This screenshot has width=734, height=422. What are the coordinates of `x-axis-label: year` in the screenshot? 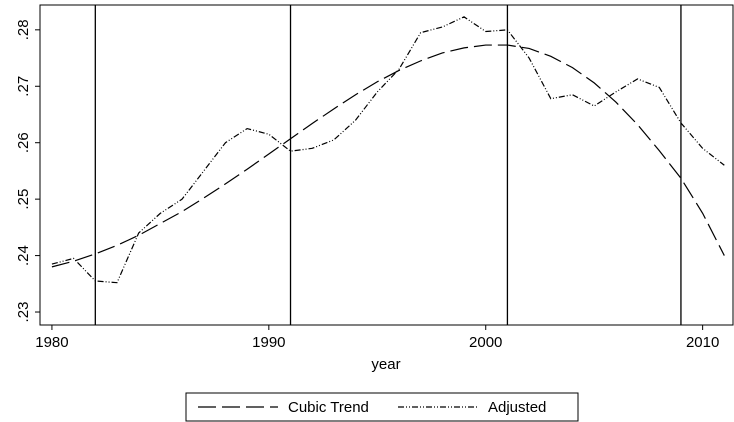 It's located at (385, 364).